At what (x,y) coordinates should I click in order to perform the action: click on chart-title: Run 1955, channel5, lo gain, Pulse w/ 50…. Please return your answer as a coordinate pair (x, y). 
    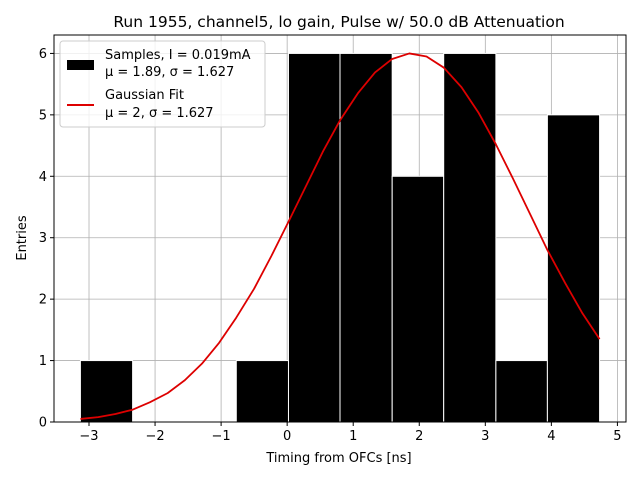
    Looking at the image, I should click on (338, 22).